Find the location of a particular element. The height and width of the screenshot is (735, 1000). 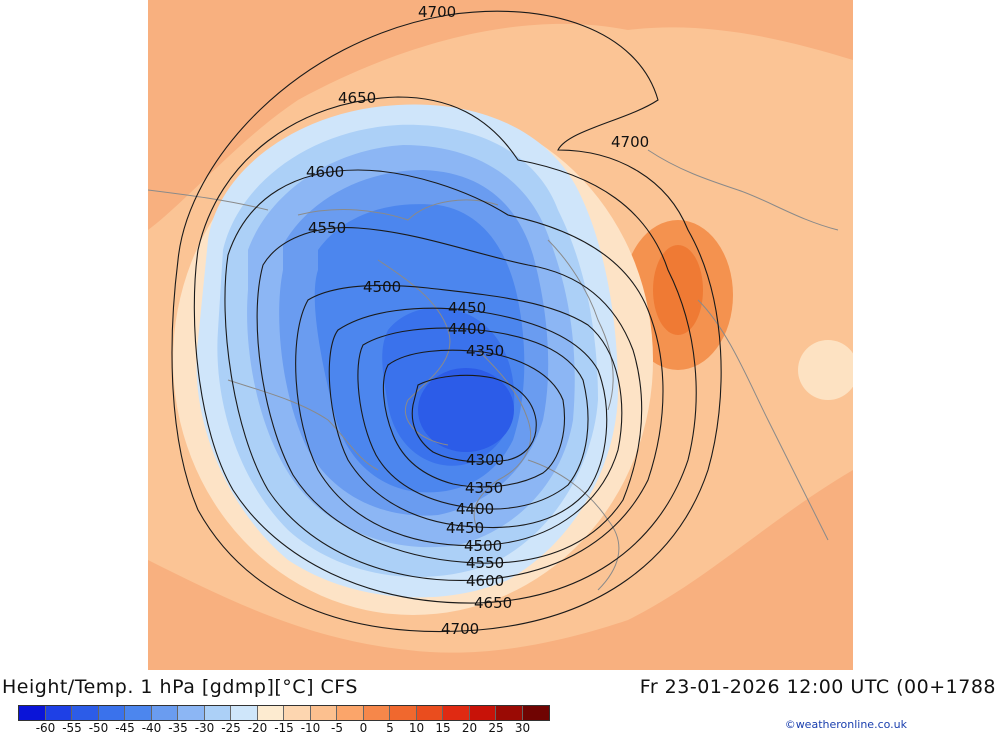

contour-label: 4300 is located at coordinates (485, 460).